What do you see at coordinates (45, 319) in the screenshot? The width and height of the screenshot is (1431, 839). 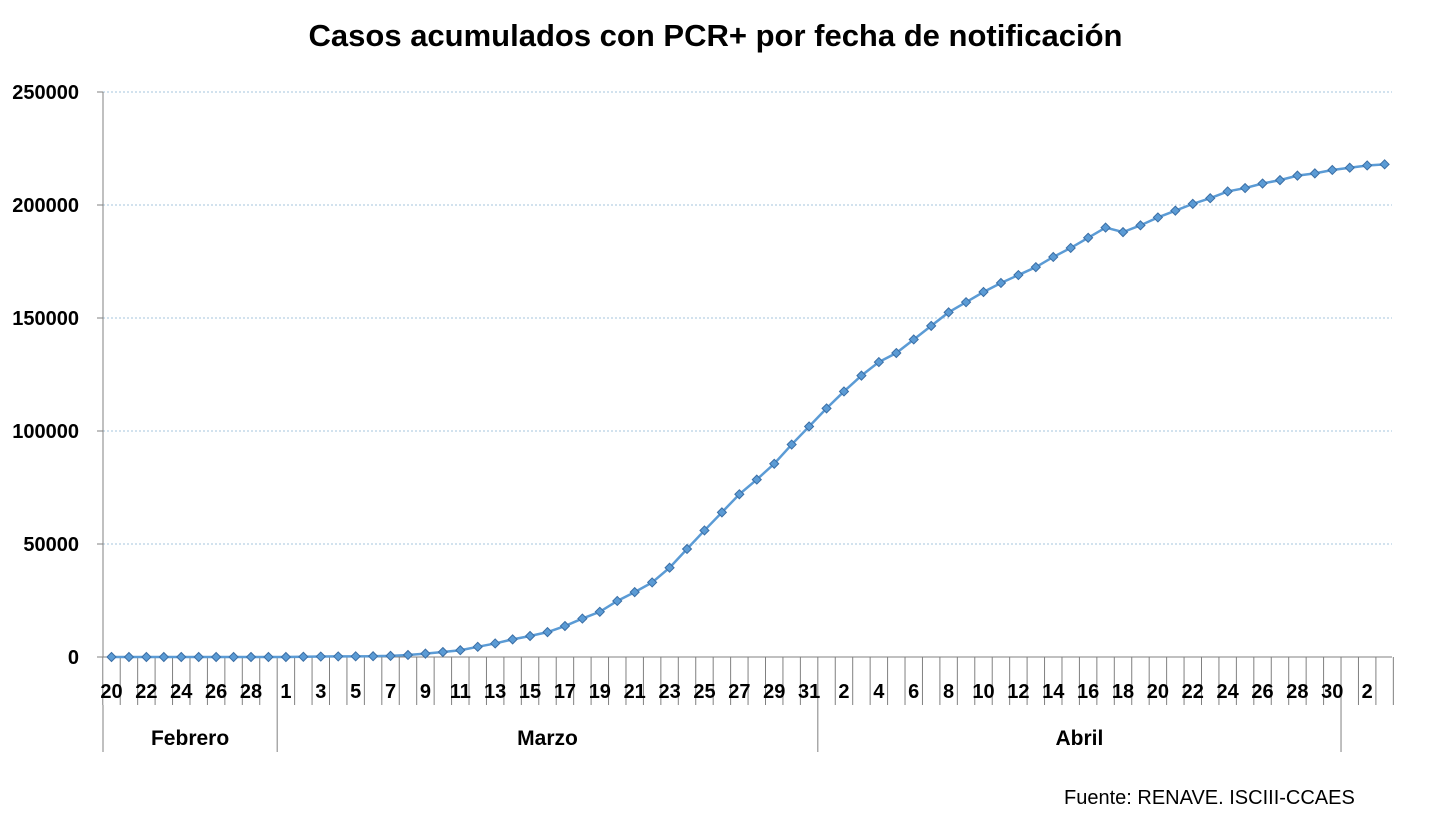 I see `y-tick-label: 150000` at bounding box center [45, 319].